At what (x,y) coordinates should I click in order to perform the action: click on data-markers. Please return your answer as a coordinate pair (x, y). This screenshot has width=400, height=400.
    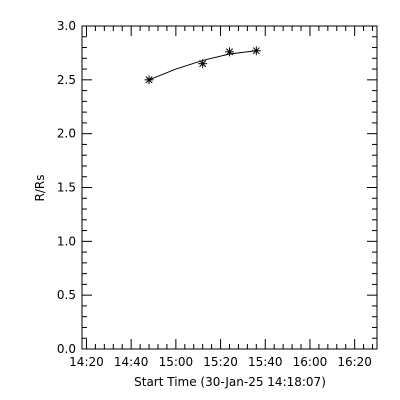
    Looking at the image, I should click on (202, 65).